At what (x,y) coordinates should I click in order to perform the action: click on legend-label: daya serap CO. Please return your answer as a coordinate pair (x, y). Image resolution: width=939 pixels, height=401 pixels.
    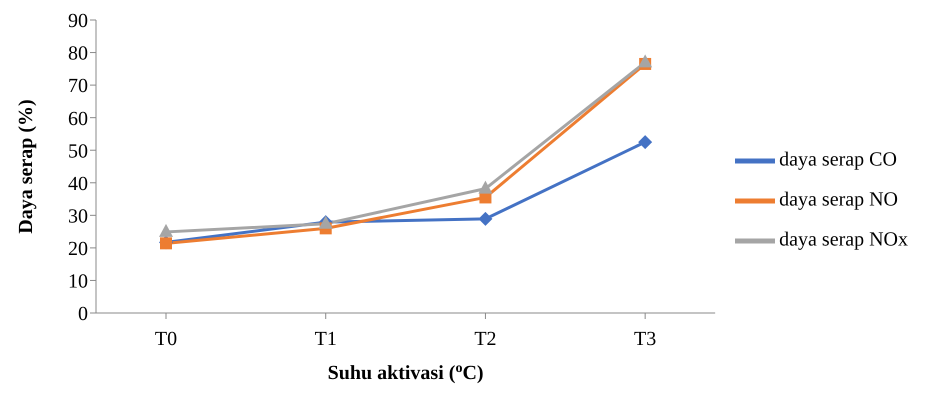
    Looking at the image, I should click on (838, 159).